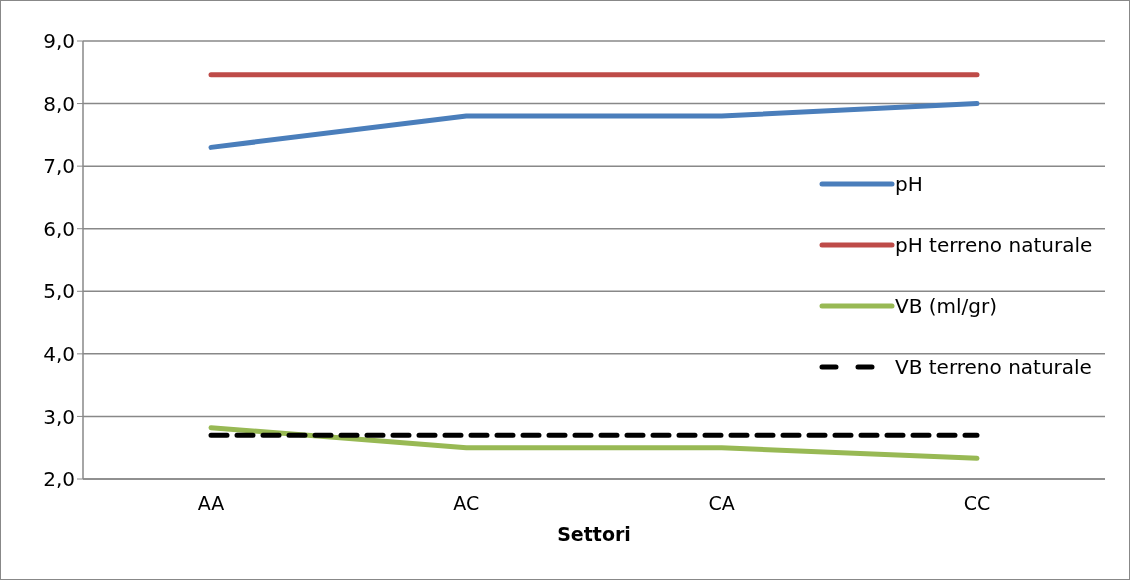 Image resolution: width=1130 pixels, height=580 pixels. I want to click on y-tick-label: 4,0, so click(59, 353).